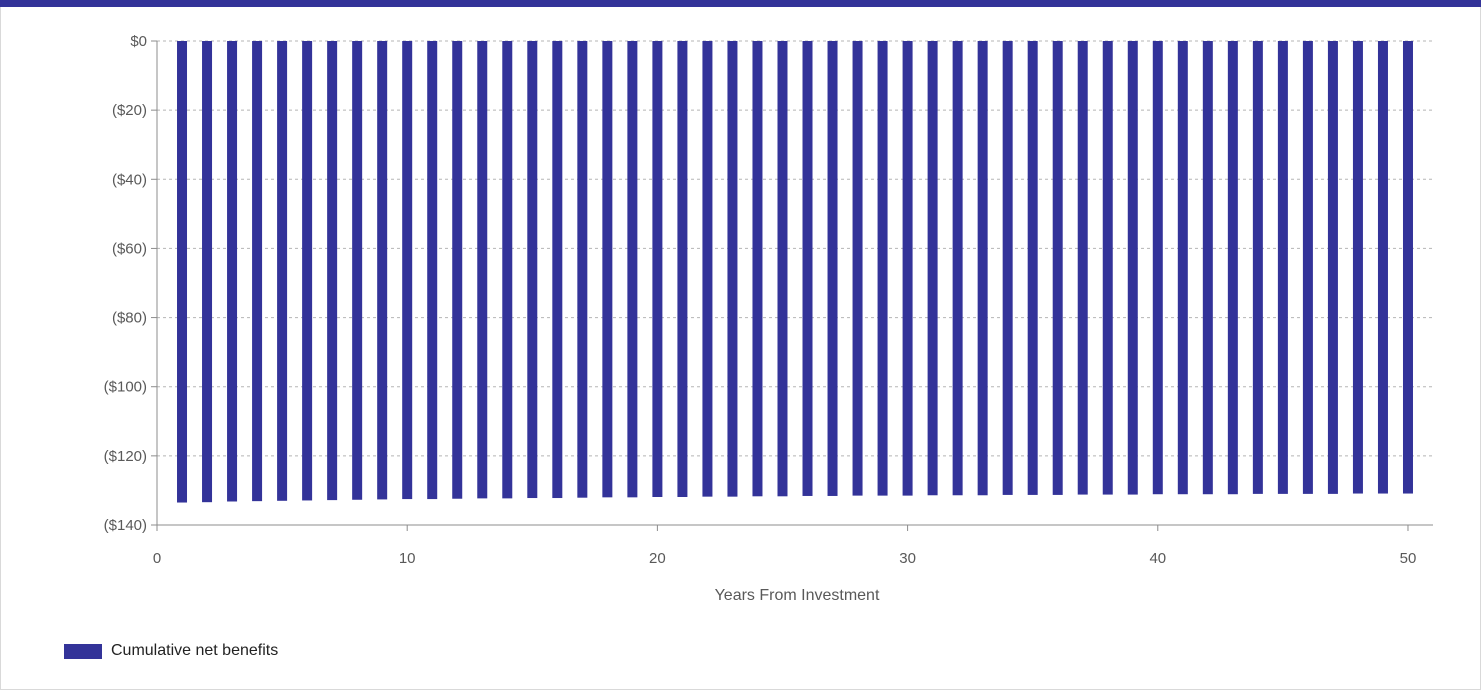  Describe the element at coordinates (797, 595) in the screenshot. I see `x-axis-title: Years From Investment` at that location.